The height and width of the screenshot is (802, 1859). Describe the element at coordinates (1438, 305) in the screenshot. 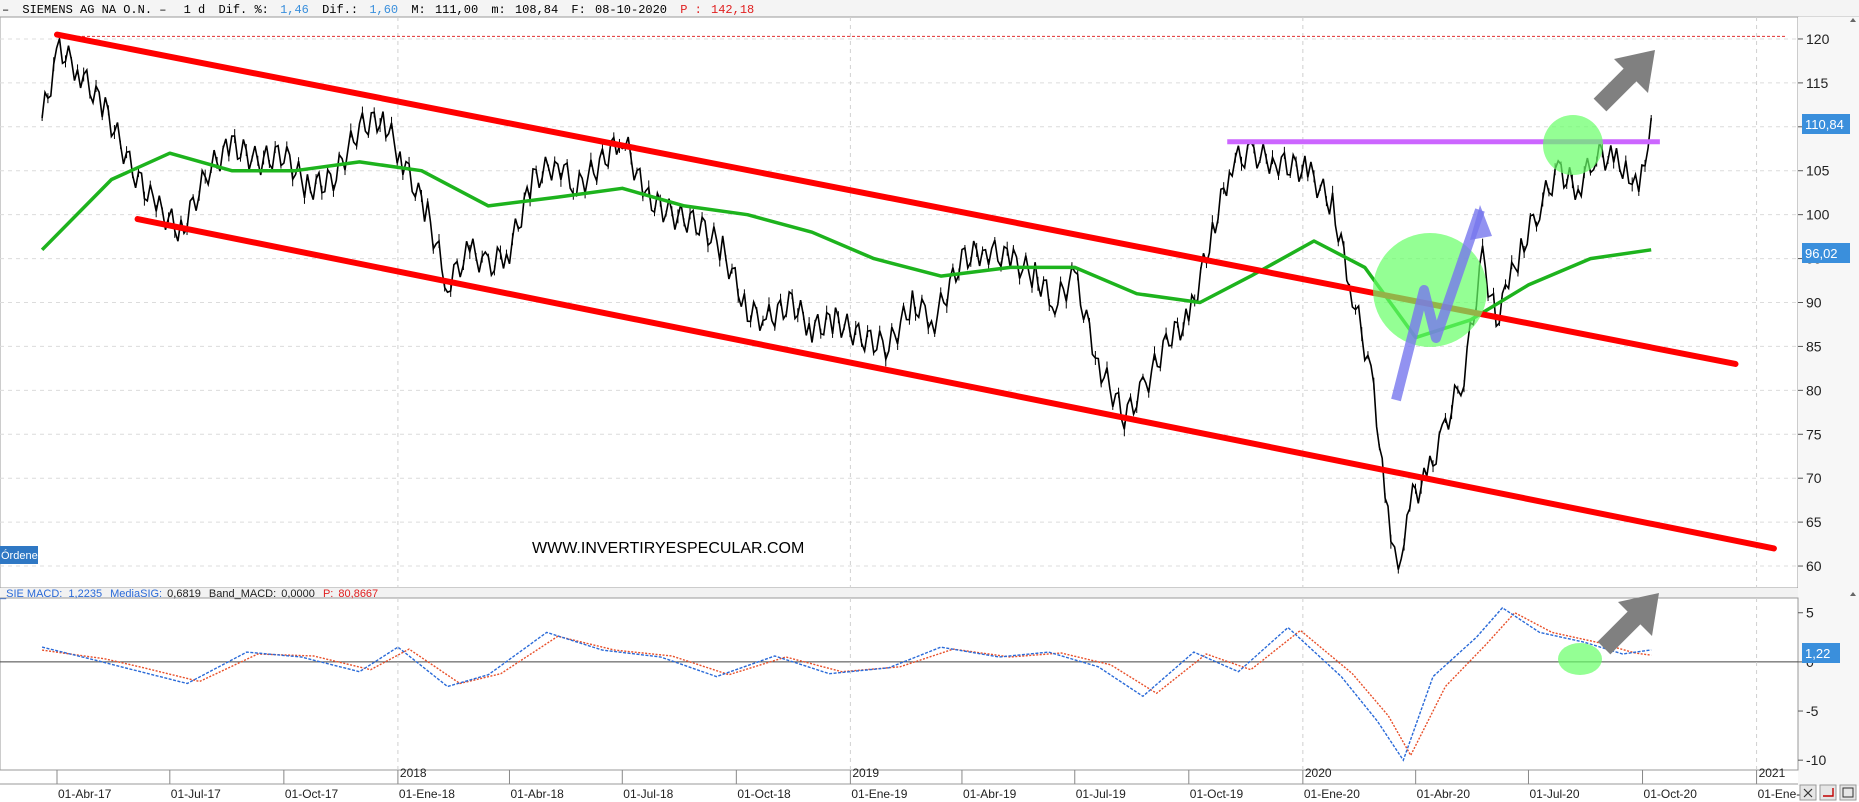

I see `w-pattern-arrow` at that location.